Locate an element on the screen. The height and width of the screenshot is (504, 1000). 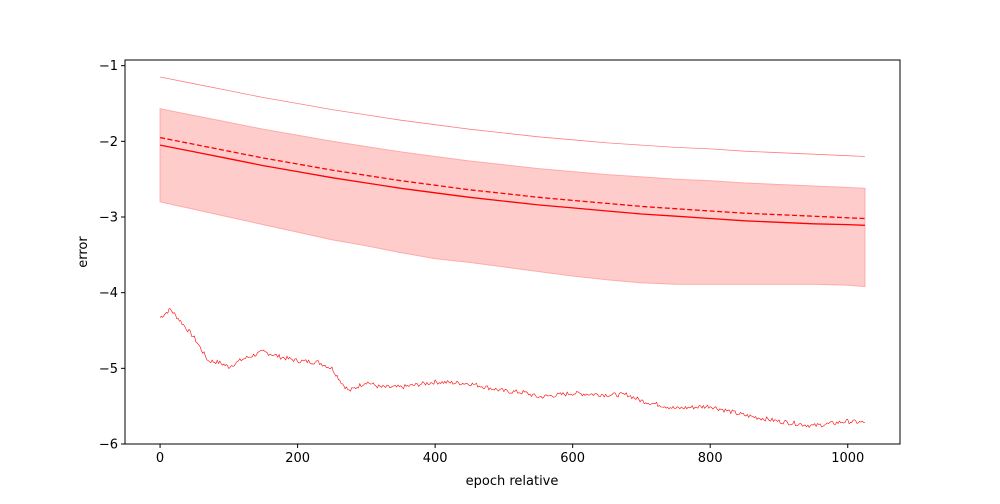
y-axis-label: error is located at coordinates (83, 252).